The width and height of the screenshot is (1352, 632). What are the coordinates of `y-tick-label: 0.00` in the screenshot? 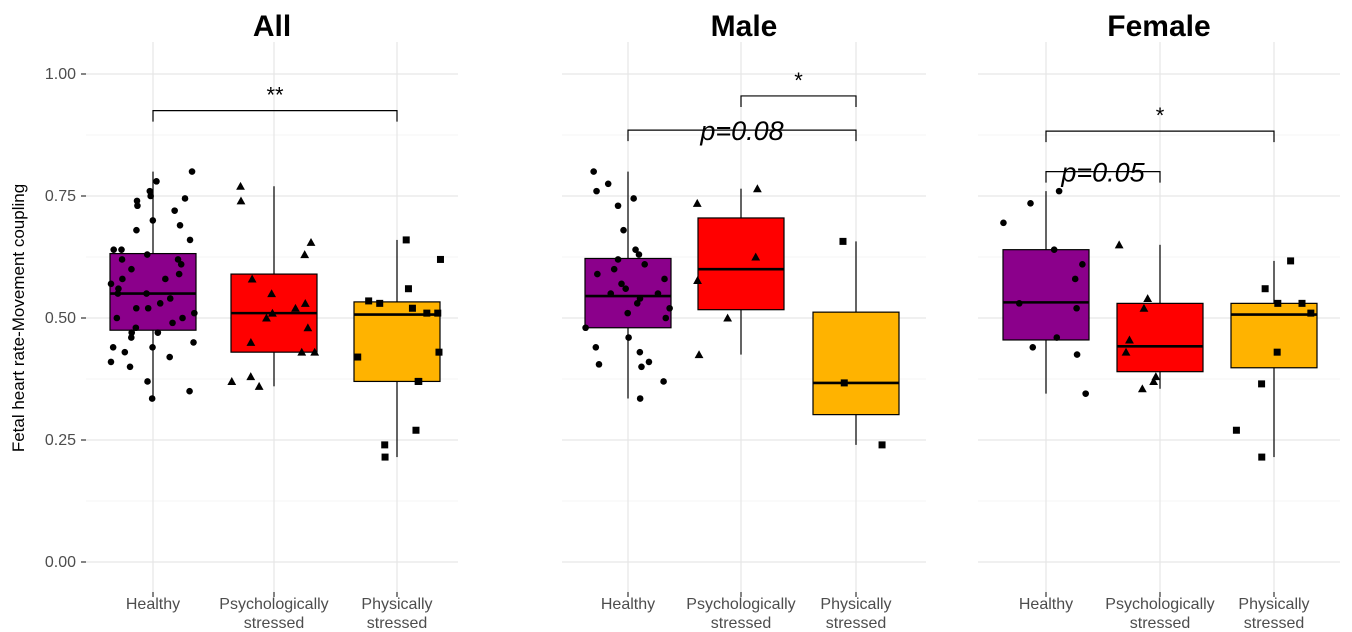 It's located at (60, 562).